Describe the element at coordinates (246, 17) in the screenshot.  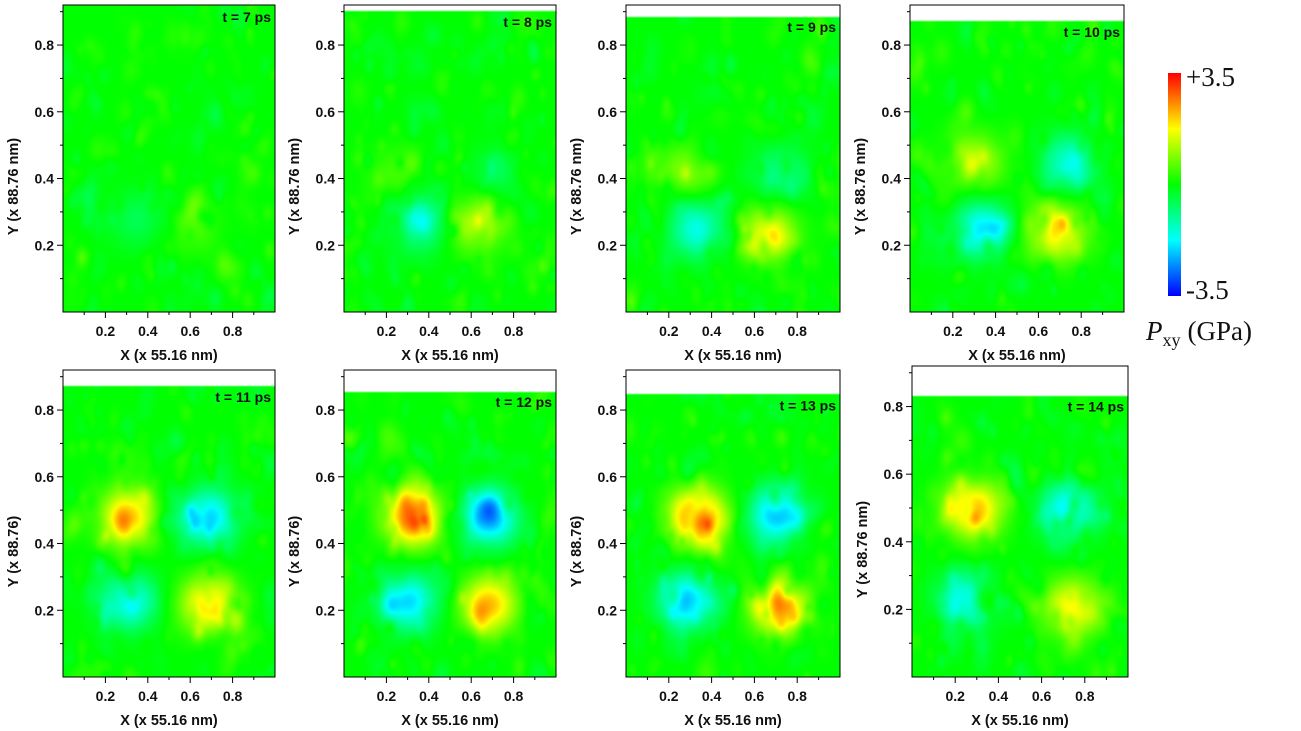
I see `time-label: t = 7 ps` at that location.